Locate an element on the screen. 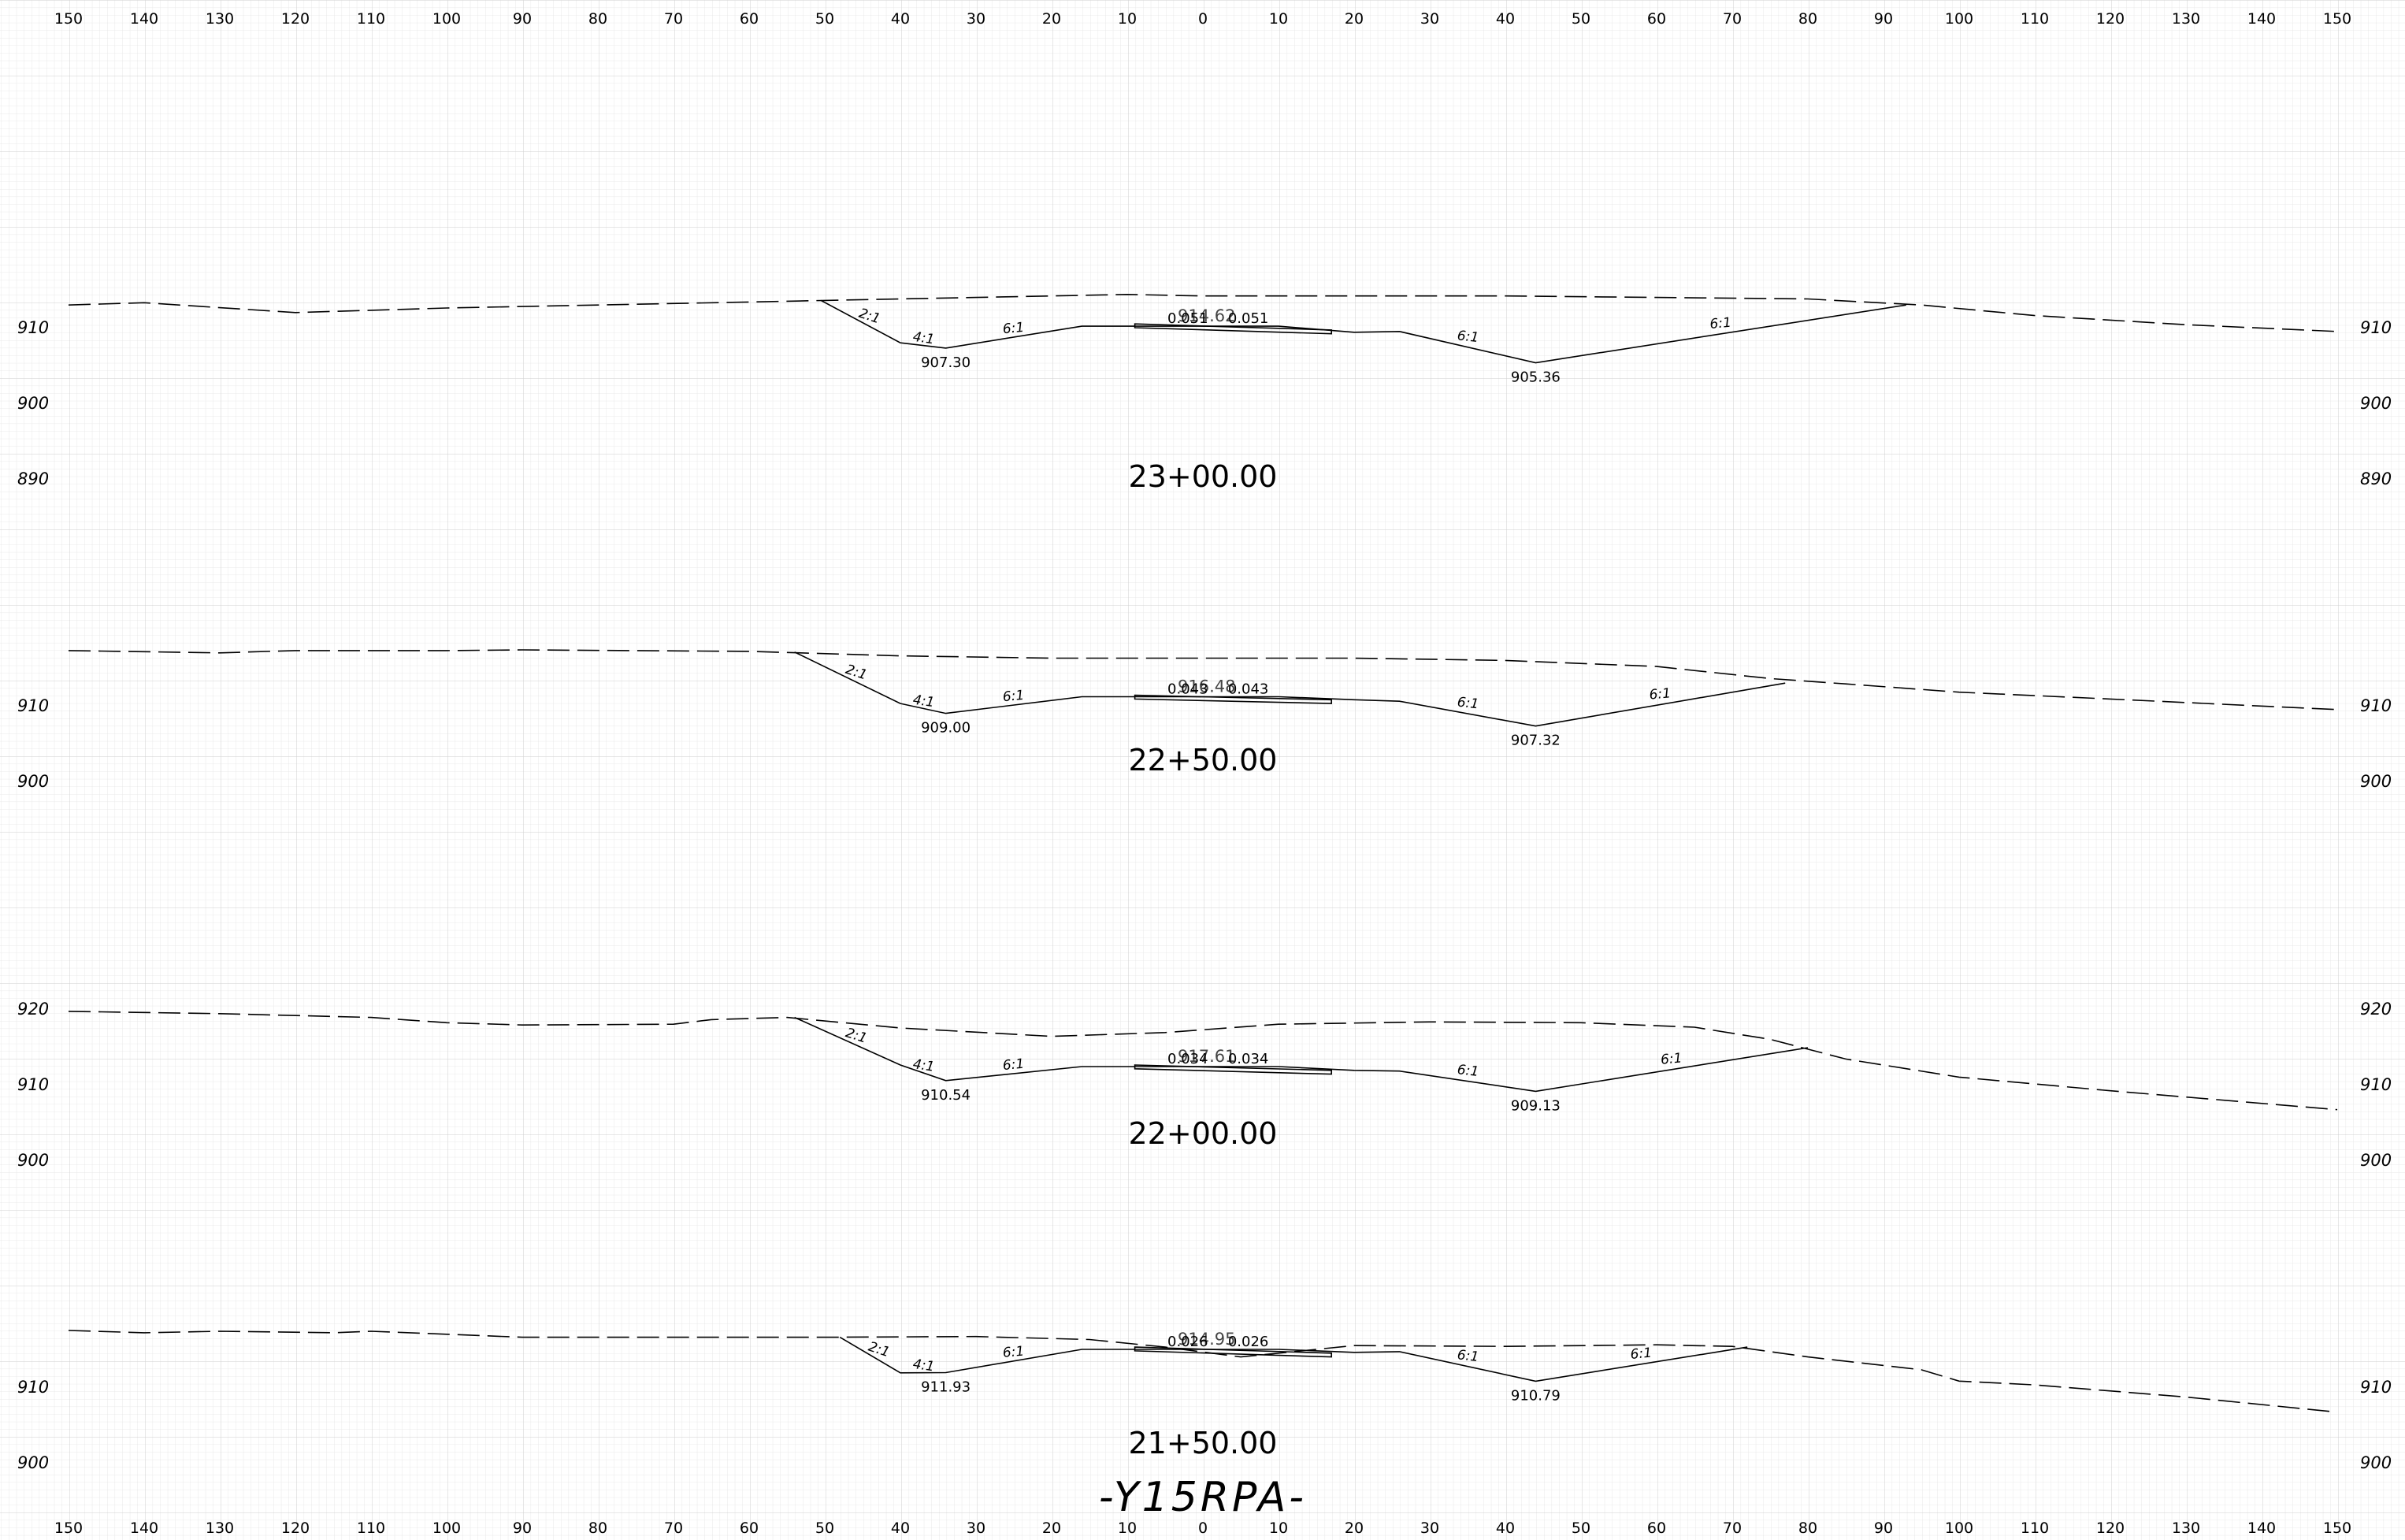  slope-left-back: 6:1 is located at coordinates (1014, 1352).